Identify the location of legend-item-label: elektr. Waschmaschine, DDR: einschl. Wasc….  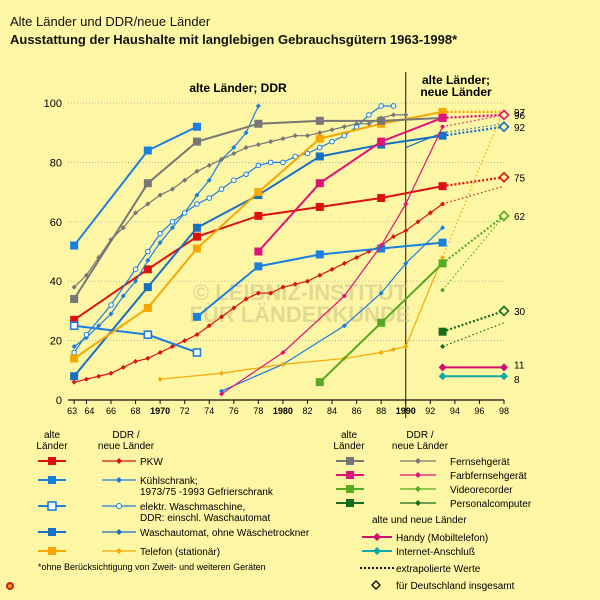
(205, 513).